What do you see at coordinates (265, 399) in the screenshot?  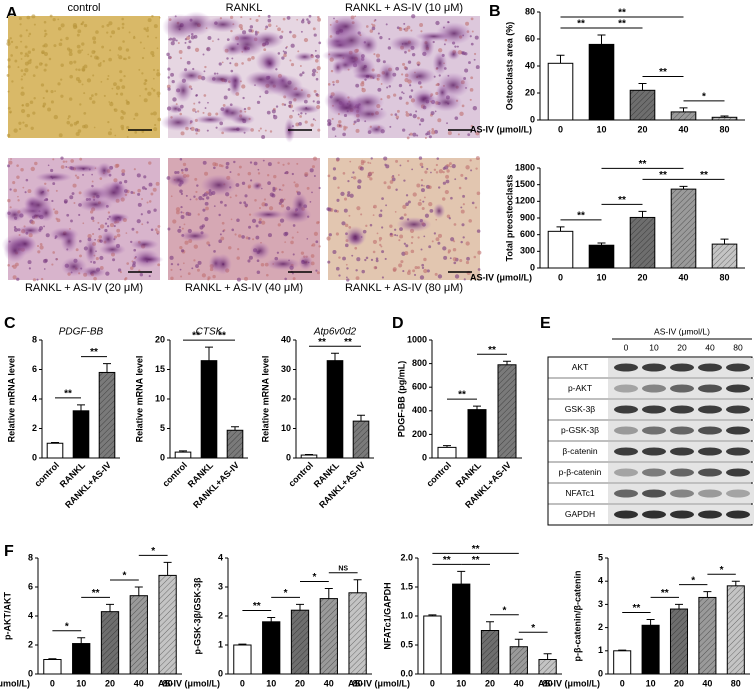 I see `y-axis-label: Relative mRNA level` at bounding box center [265, 399].